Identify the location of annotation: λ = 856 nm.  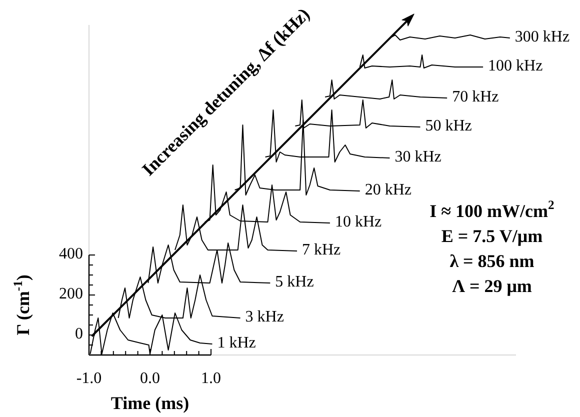
(492, 261).